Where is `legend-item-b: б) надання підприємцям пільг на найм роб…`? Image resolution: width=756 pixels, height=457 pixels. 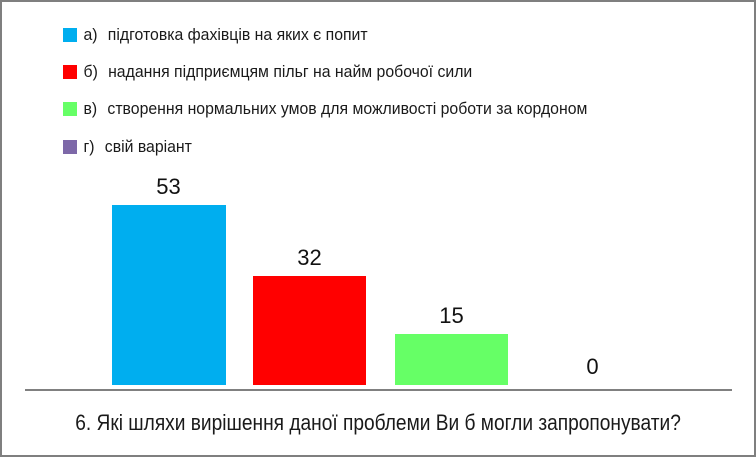
legend-item-b: б) надання підприємцям пільг на найм роб… is located at coordinates (282, 71).